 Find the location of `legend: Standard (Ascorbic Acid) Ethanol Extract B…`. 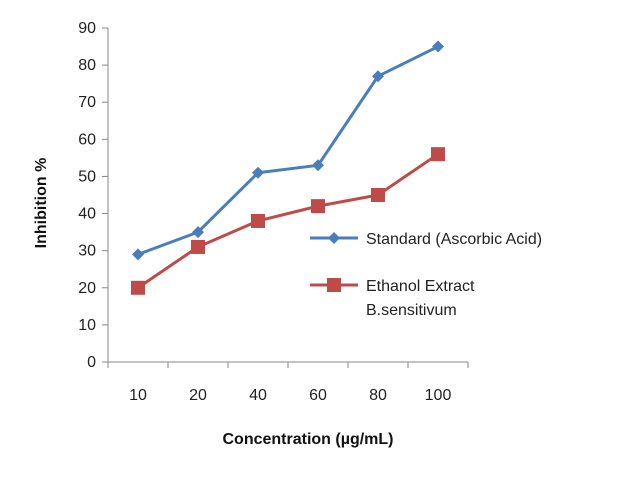

legend: Standard (Ascorbic Acid) Ethanol Extract B… is located at coordinates (426, 275).